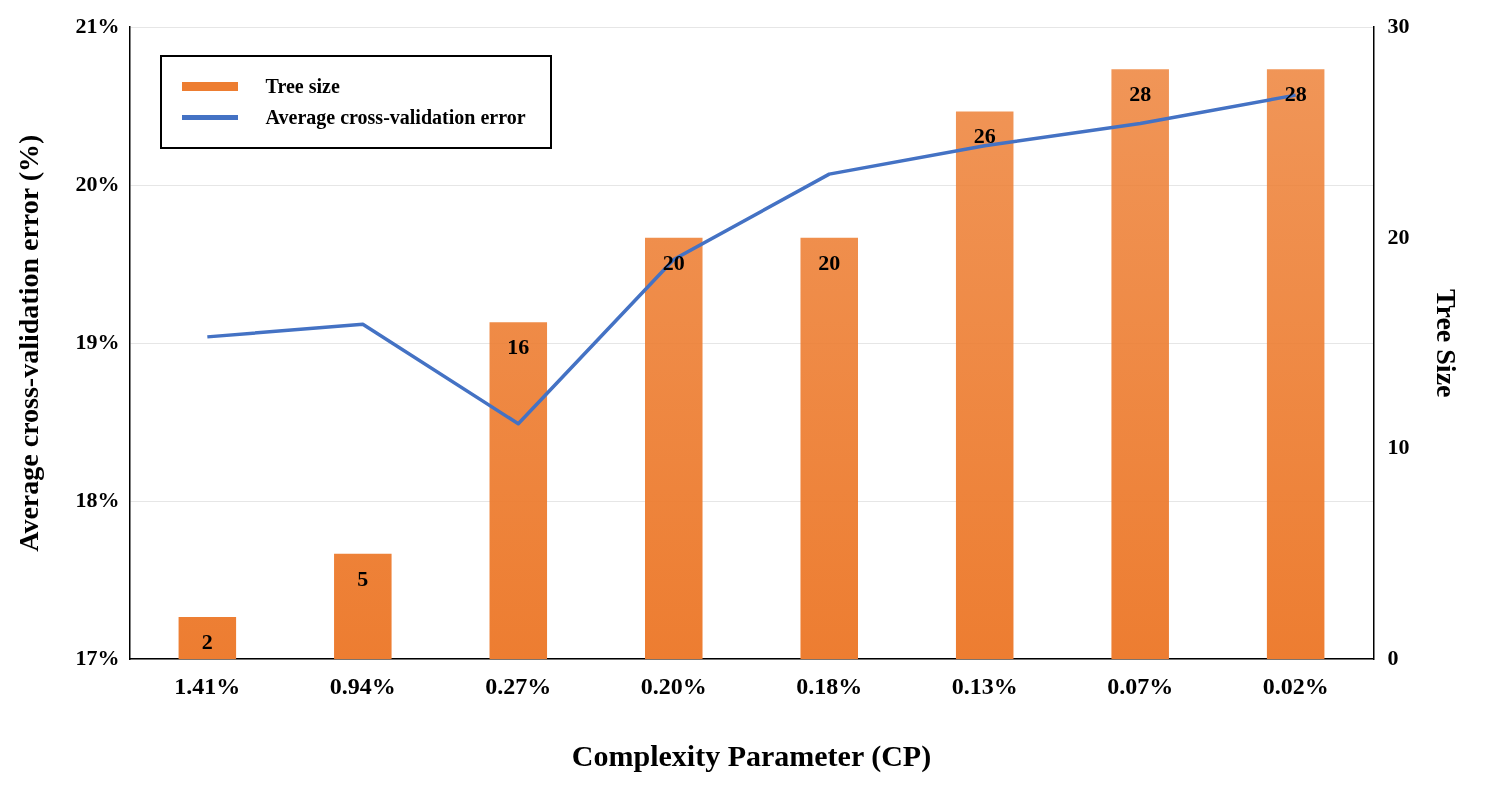 The width and height of the screenshot is (1501, 790). I want to click on x-tick-label: 0.27%, so click(518, 685).